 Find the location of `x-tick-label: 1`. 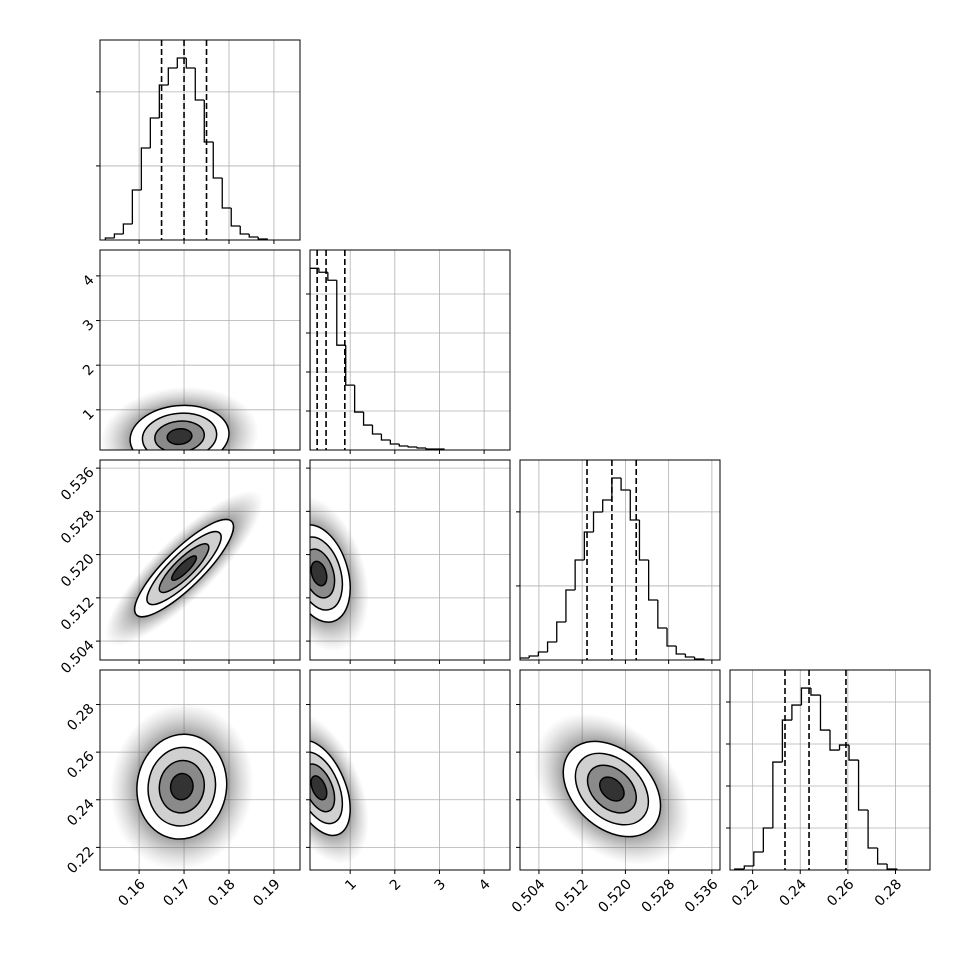

x-tick-label: 1 is located at coordinates (351, 885).